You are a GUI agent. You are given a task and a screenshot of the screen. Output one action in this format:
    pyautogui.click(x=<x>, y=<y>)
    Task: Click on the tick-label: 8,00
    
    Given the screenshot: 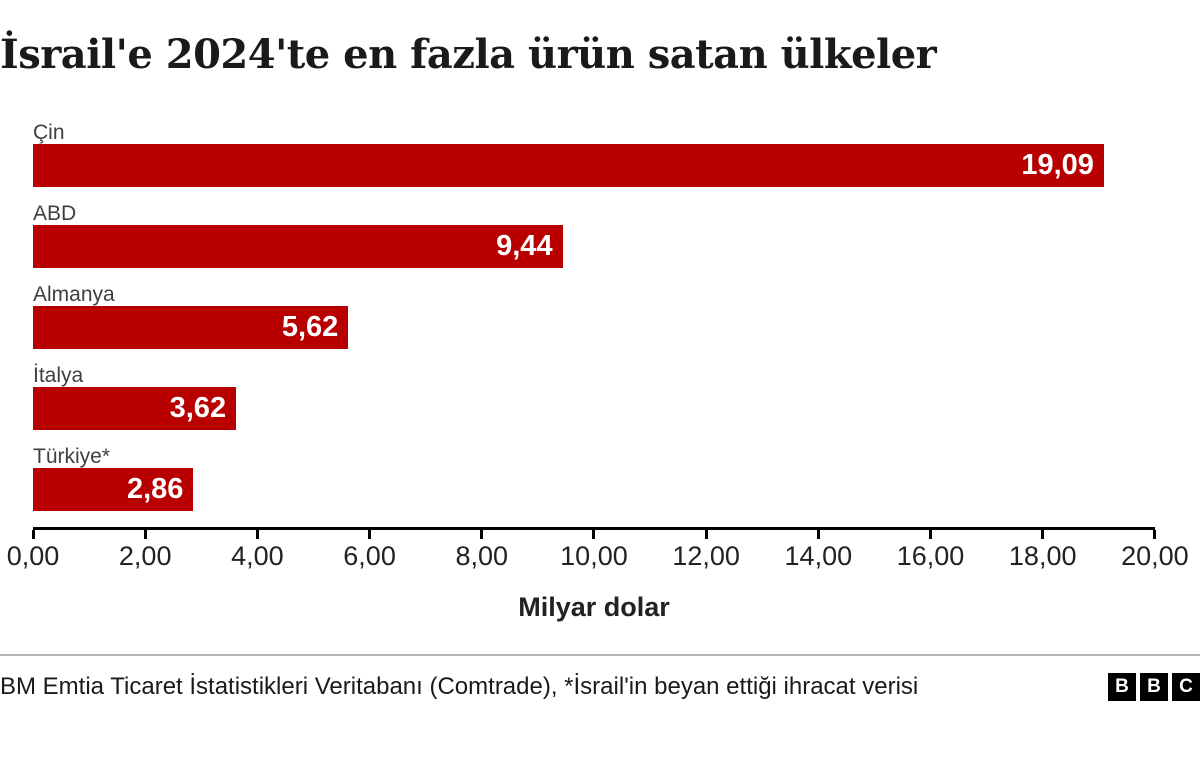 What is the action you would take?
    pyautogui.click(x=482, y=556)
    